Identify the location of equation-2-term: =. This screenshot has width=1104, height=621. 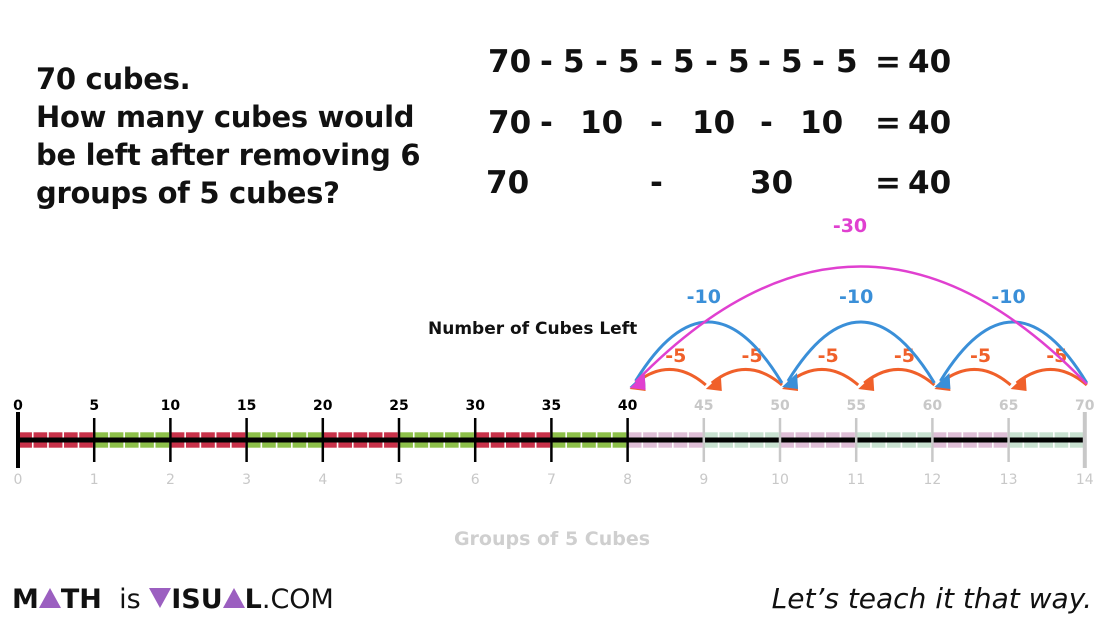
(888, 123).